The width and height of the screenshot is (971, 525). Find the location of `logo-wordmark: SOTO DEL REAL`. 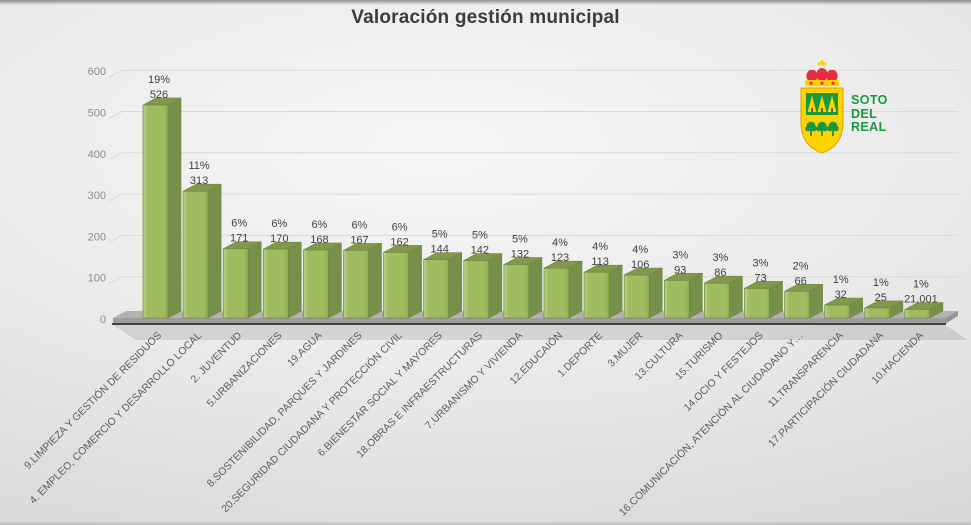

logo-wordmark: SOTO DEL REAL is located at coordinates (869, 97).